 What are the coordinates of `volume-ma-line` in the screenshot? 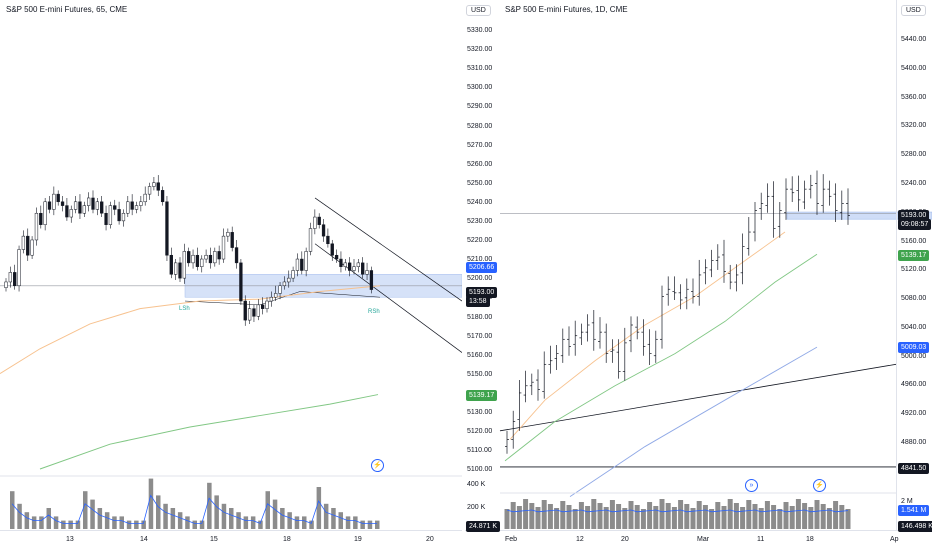 It's located at (194, 509).